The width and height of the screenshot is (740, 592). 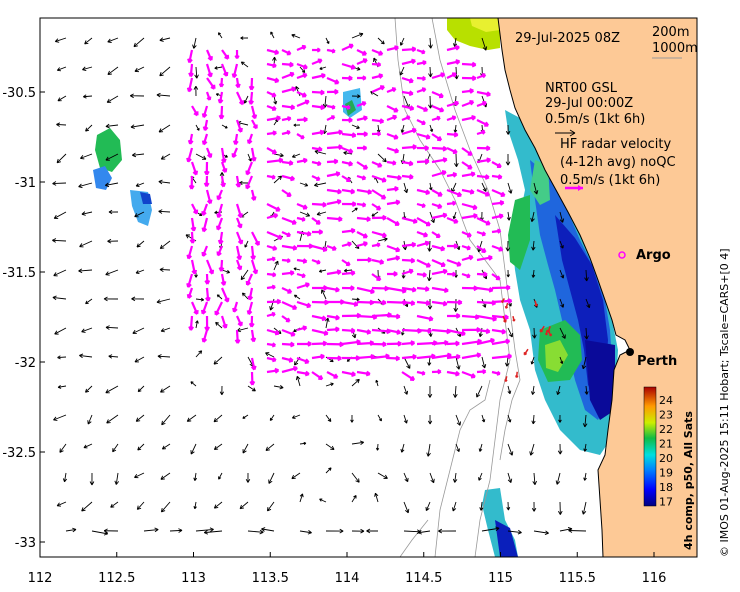 What do you see at coordinates (653, 255) in the screenshot?
I see `argo-label: Argo` at bounding box center [653, 255].